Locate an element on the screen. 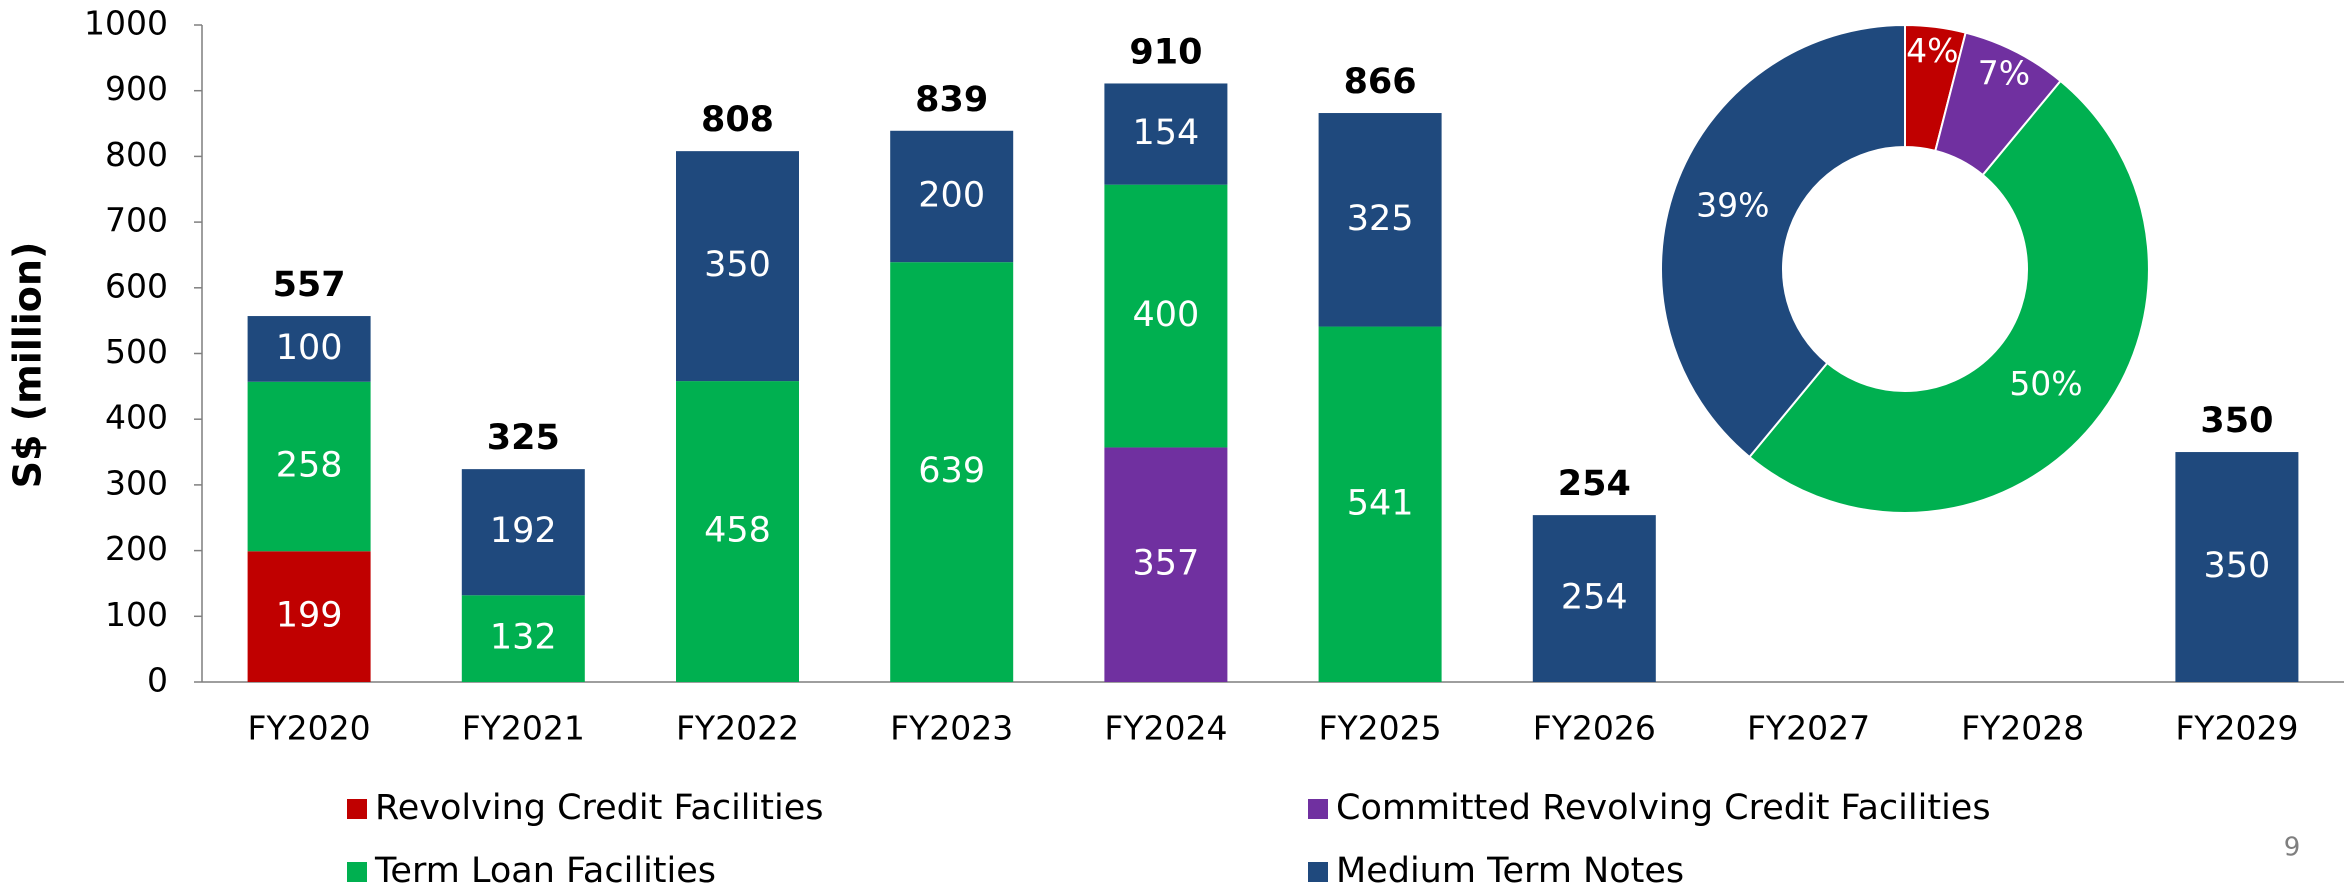 This screenshot has width=2344, height=892. y-tick-label: 400 is located at coordinates (136, 417).